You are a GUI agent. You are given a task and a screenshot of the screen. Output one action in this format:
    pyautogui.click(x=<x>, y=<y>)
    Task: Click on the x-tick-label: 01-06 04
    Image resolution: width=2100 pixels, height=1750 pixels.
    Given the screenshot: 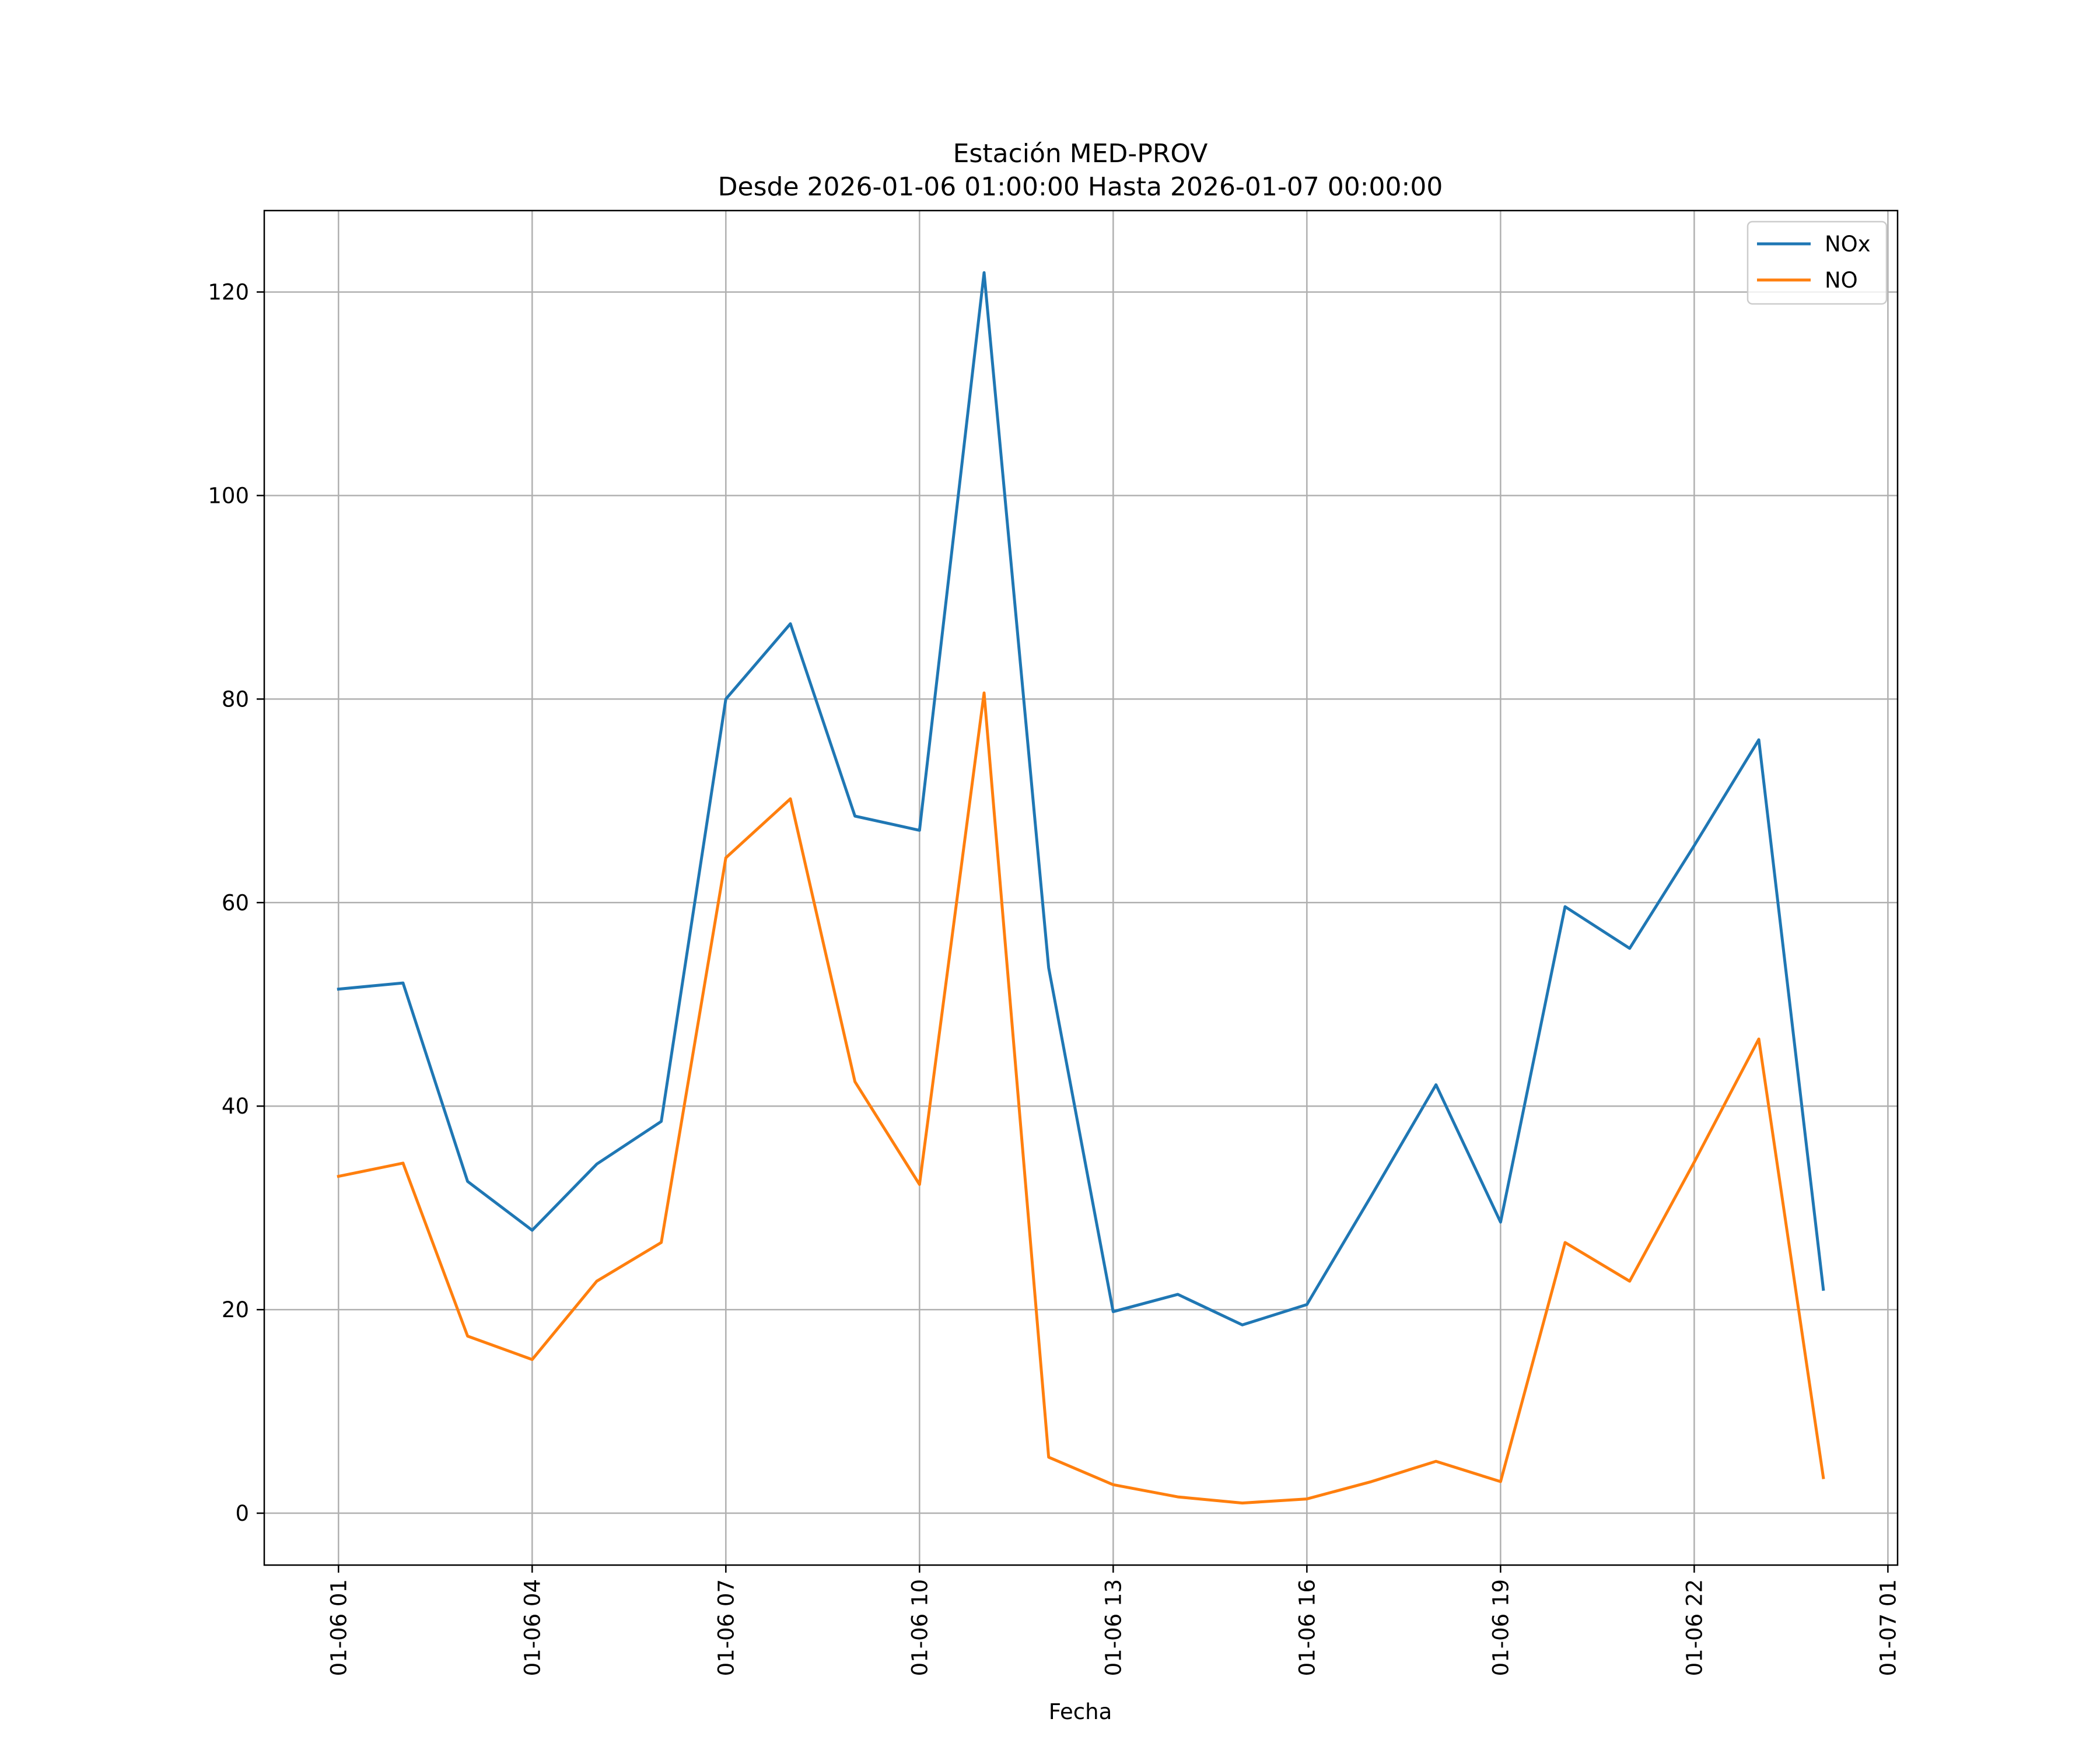 What is the action you would take?
    pyautogui.click(x=532, y=1627)
    